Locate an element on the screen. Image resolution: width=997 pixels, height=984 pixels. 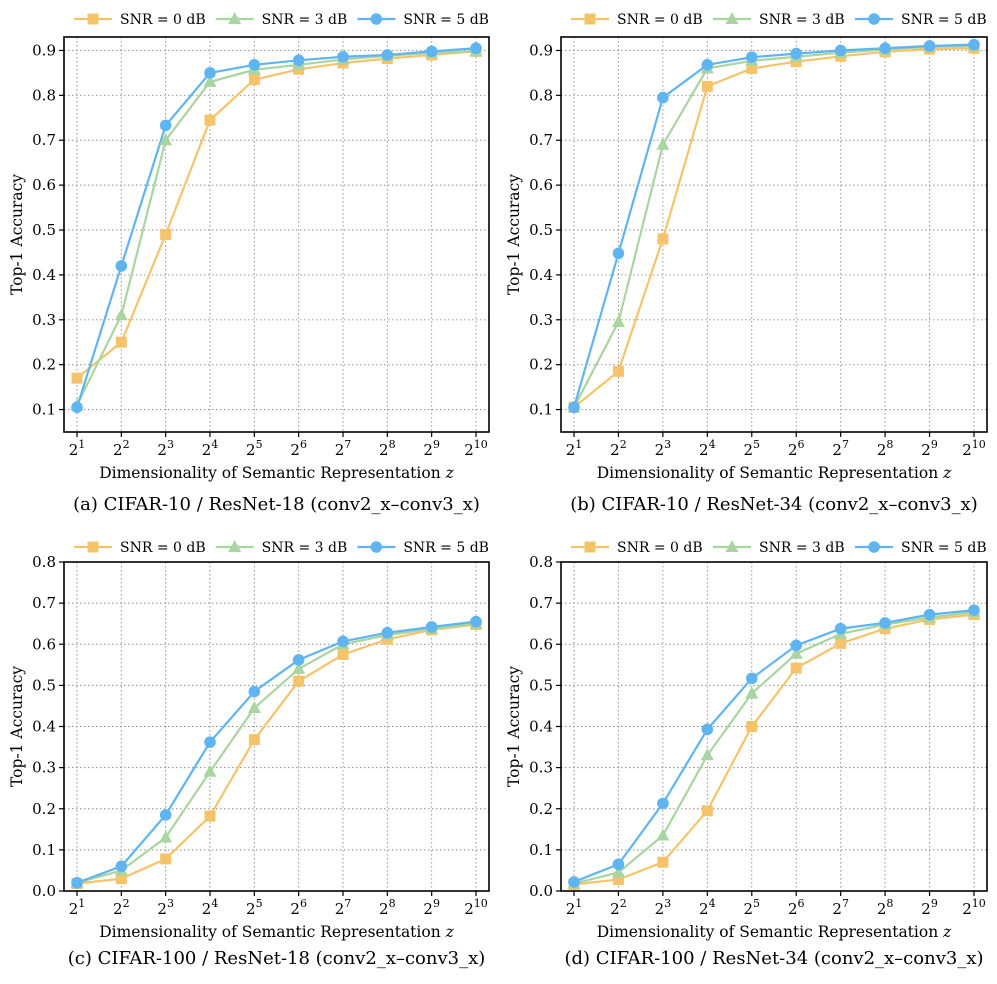
y-tick-label: 0.7 is located at coordinates (541, 603).